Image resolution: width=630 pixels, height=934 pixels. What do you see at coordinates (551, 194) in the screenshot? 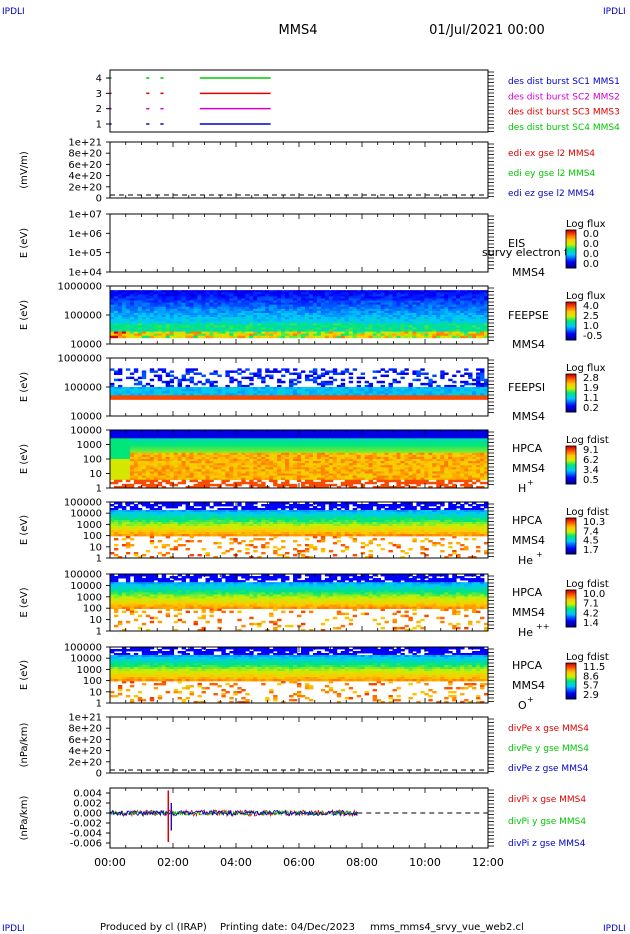
I see `series-label: edi ez gse l2 MMS4` at bounding box center [551, 194].